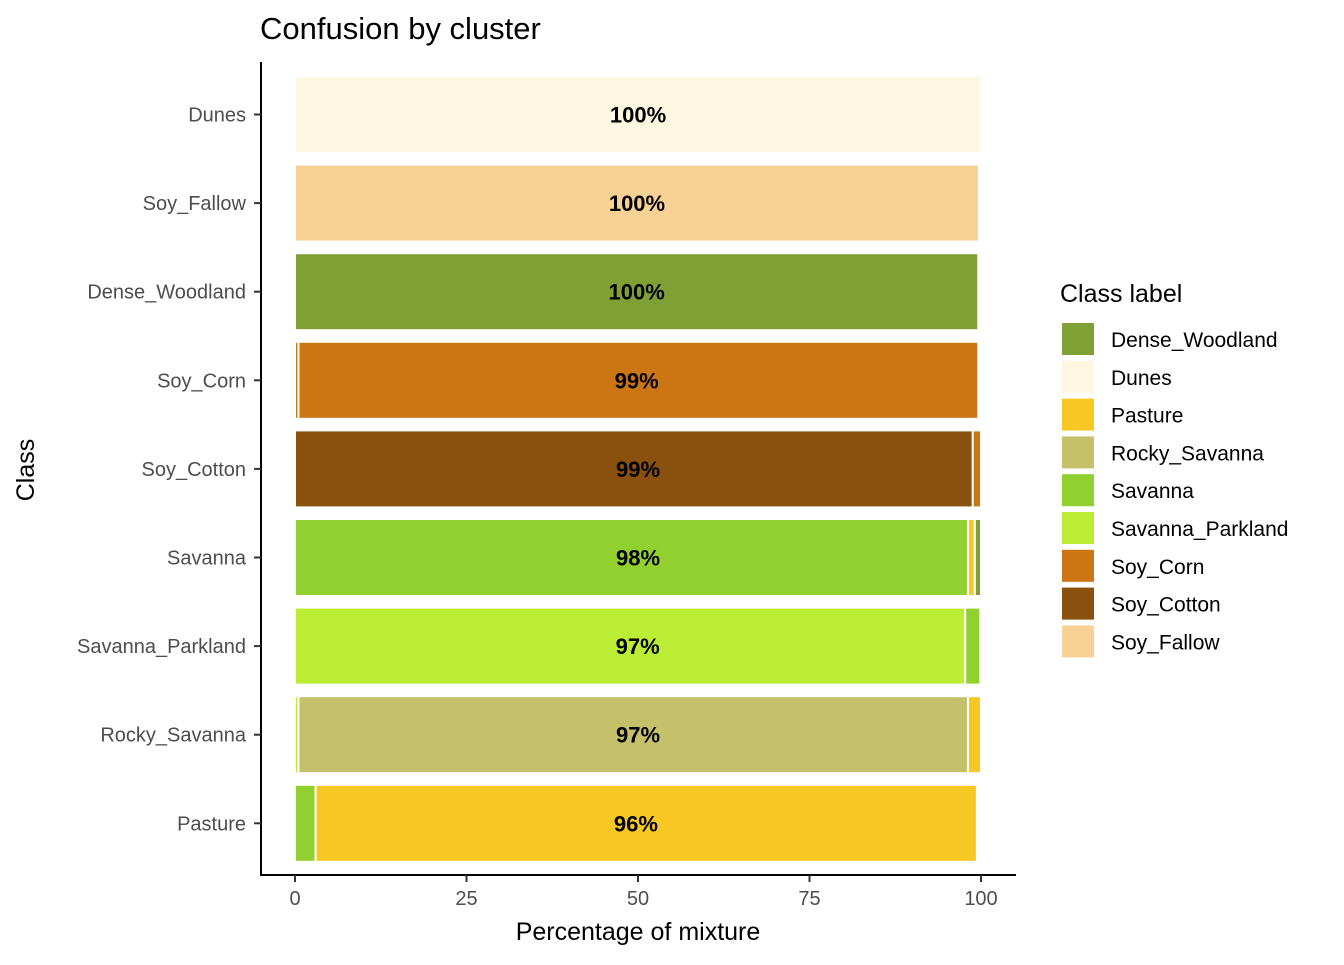 This screenshot has width=1344, height=965. I want to click on bar-soy-cotton: 99%, so click(638, 469).